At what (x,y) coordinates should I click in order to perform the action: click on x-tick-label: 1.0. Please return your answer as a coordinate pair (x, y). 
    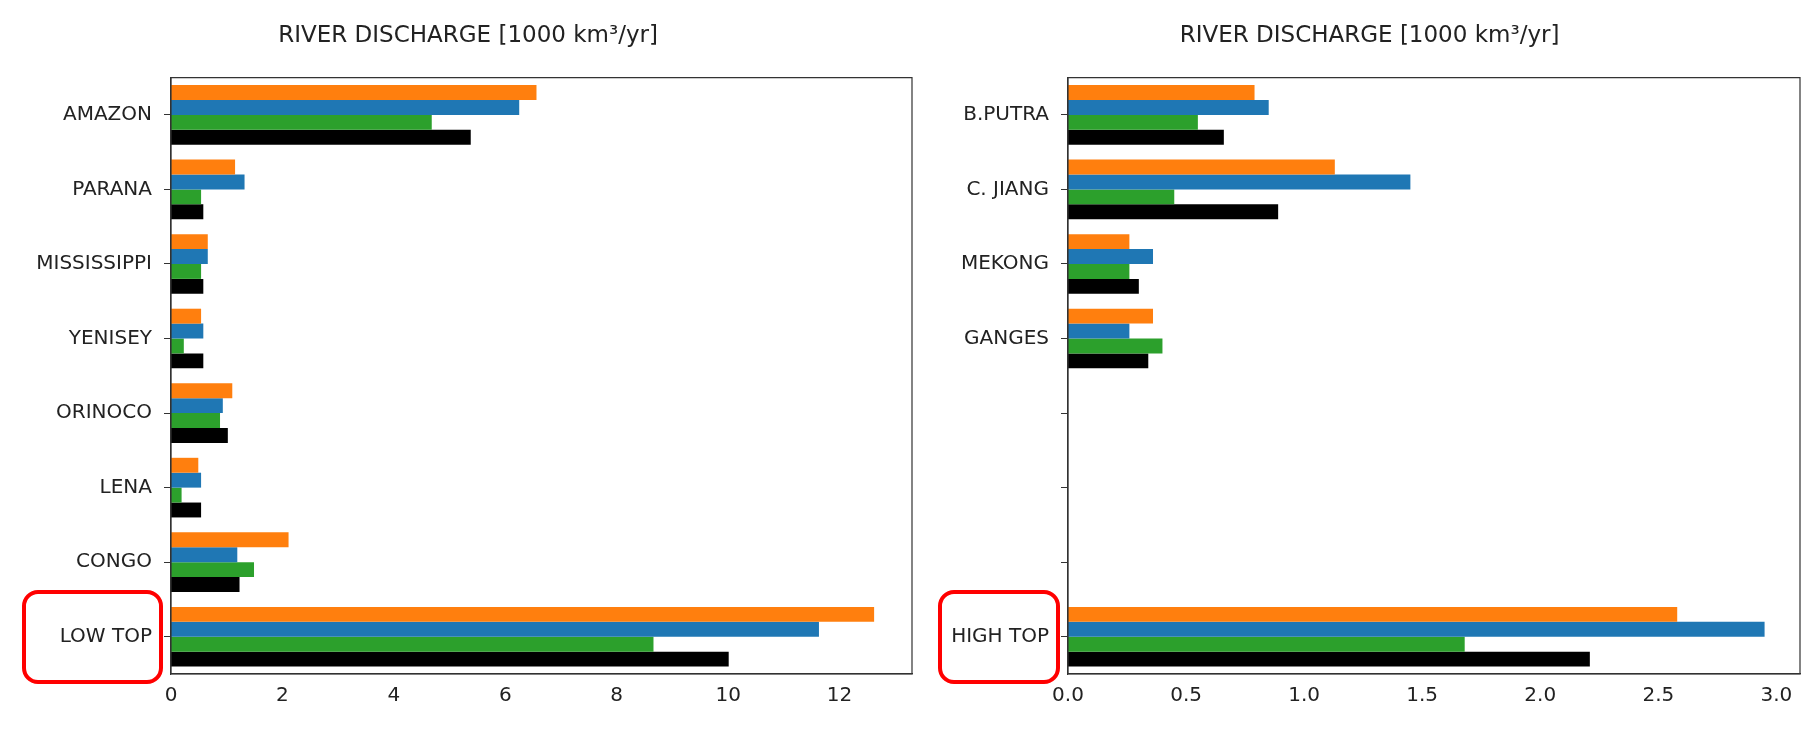
    Looking at the image, I should click on (1304, 694).